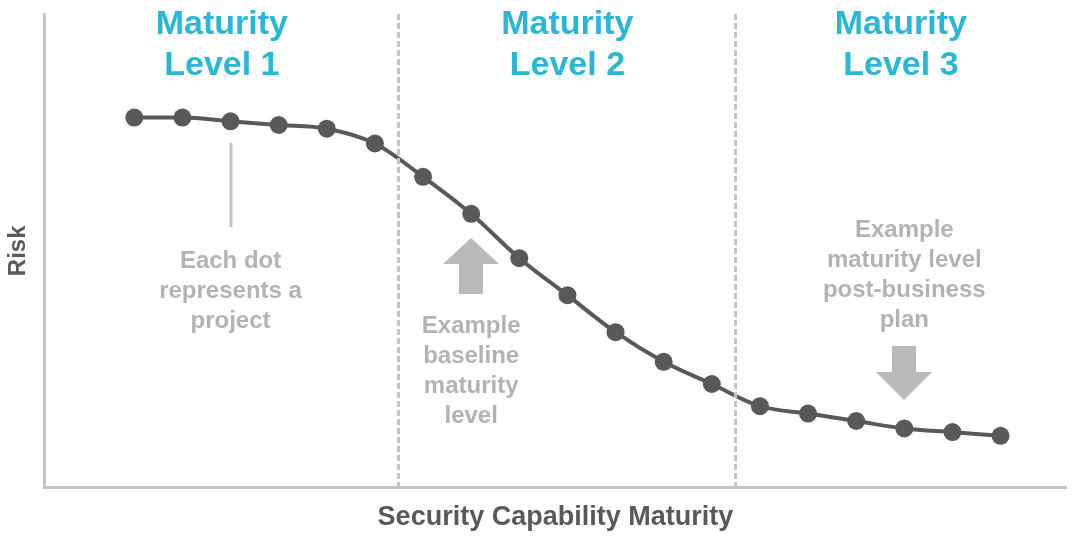 This screenshot has height=544, width=1080. Describe the element at coordinates (555, 516) in the screenshot. I see `x-axis-title: Security Capability Maturity` at that location.